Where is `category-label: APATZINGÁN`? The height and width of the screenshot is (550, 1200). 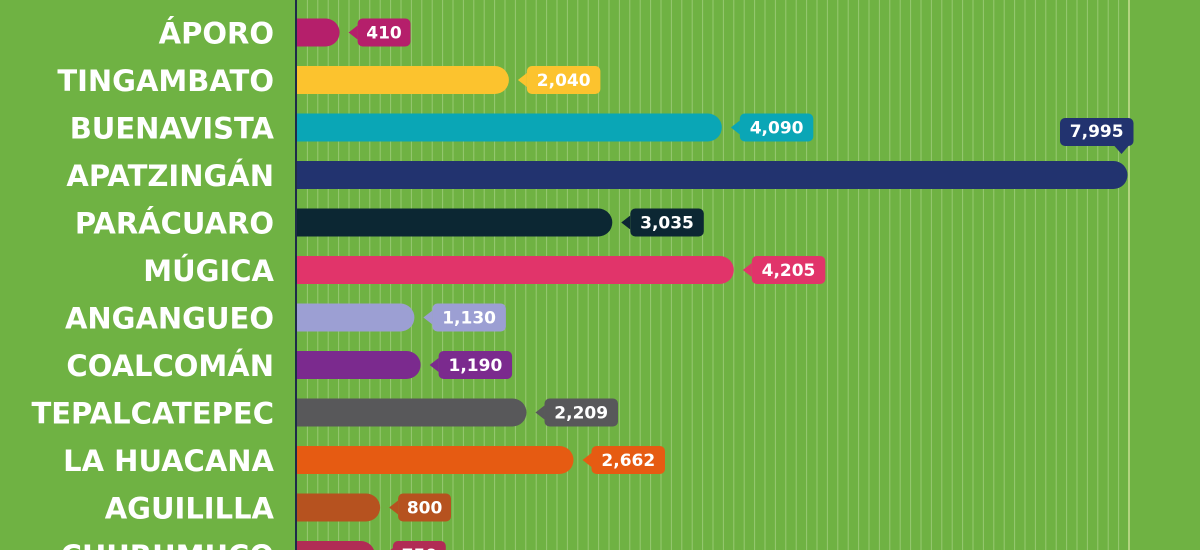
category-label: APATZINGÁN is located at coordinates (170, 176).